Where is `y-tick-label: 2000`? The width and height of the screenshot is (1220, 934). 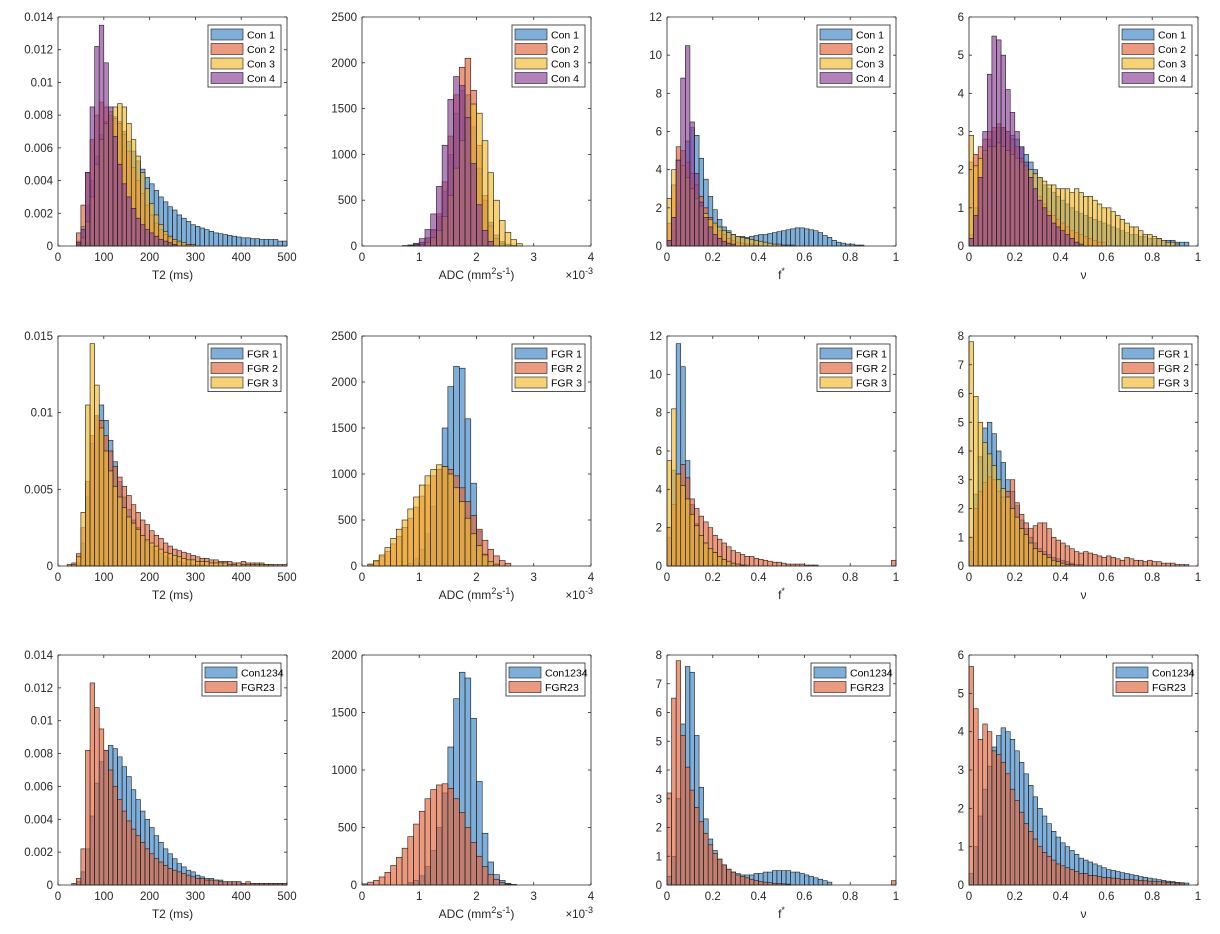 y-tick-label: 2000 is located at coordinates (344, 64).